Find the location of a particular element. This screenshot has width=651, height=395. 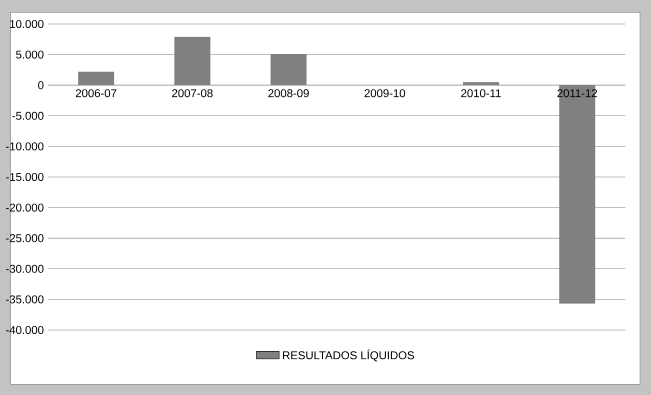

y-tick-label: -15.000 is located at coordinates (25, 176).